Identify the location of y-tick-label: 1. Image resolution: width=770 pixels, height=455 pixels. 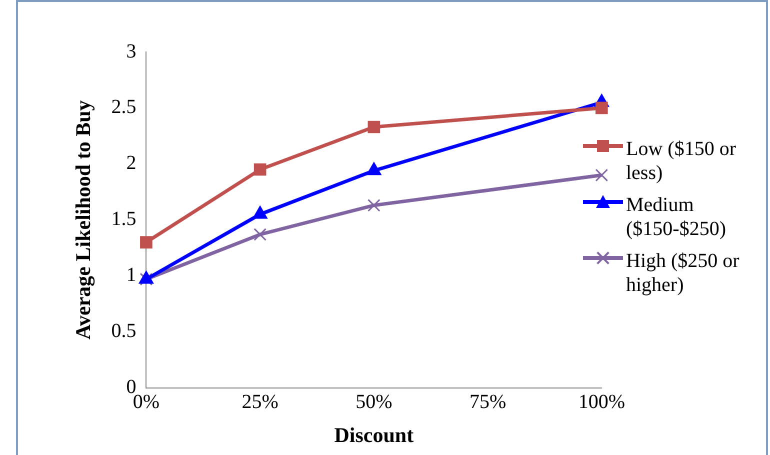
(131, 275).